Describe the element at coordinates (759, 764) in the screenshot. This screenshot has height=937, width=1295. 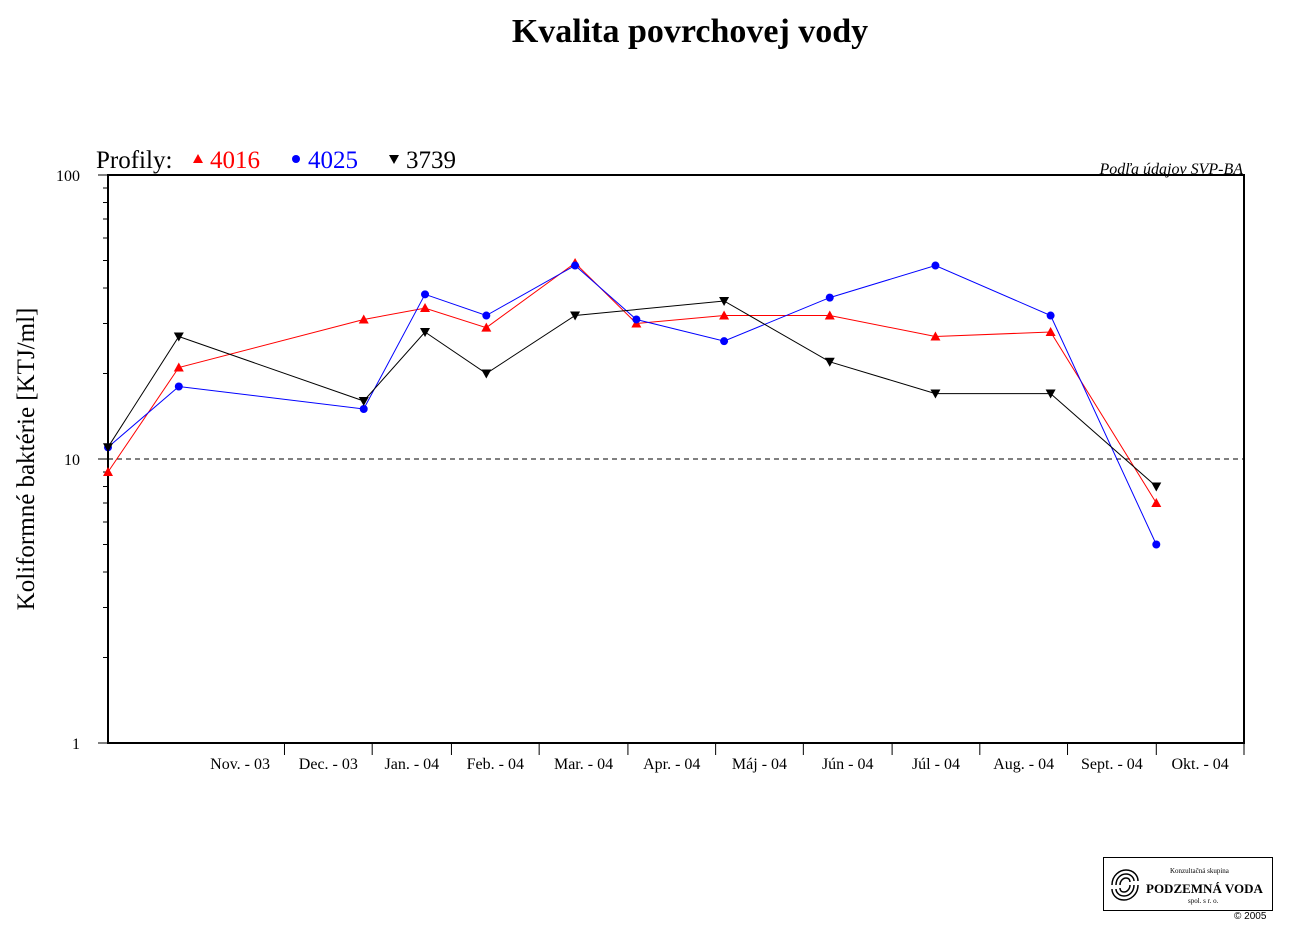
I see `x-tick-label: Máj - 04` at that location.